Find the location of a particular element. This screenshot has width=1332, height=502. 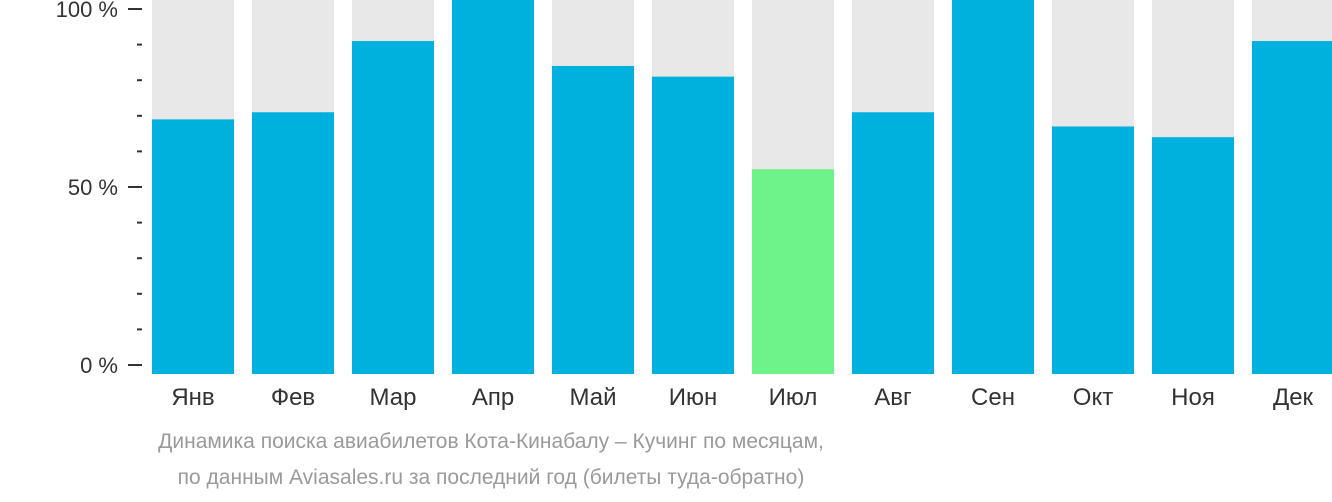

y-tick-label: 100 % is located at coordinates (87, 11).